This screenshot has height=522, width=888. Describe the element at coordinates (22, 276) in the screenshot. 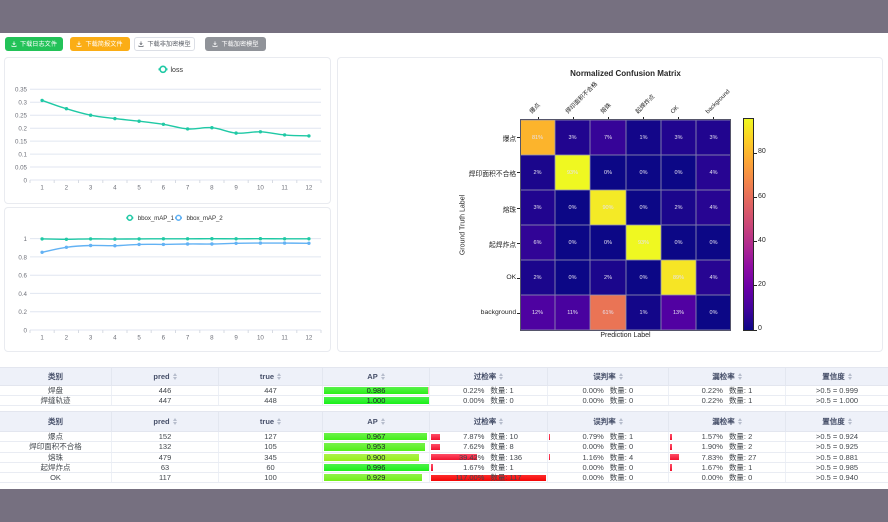

I see `svg-text: 0.6` at that location.